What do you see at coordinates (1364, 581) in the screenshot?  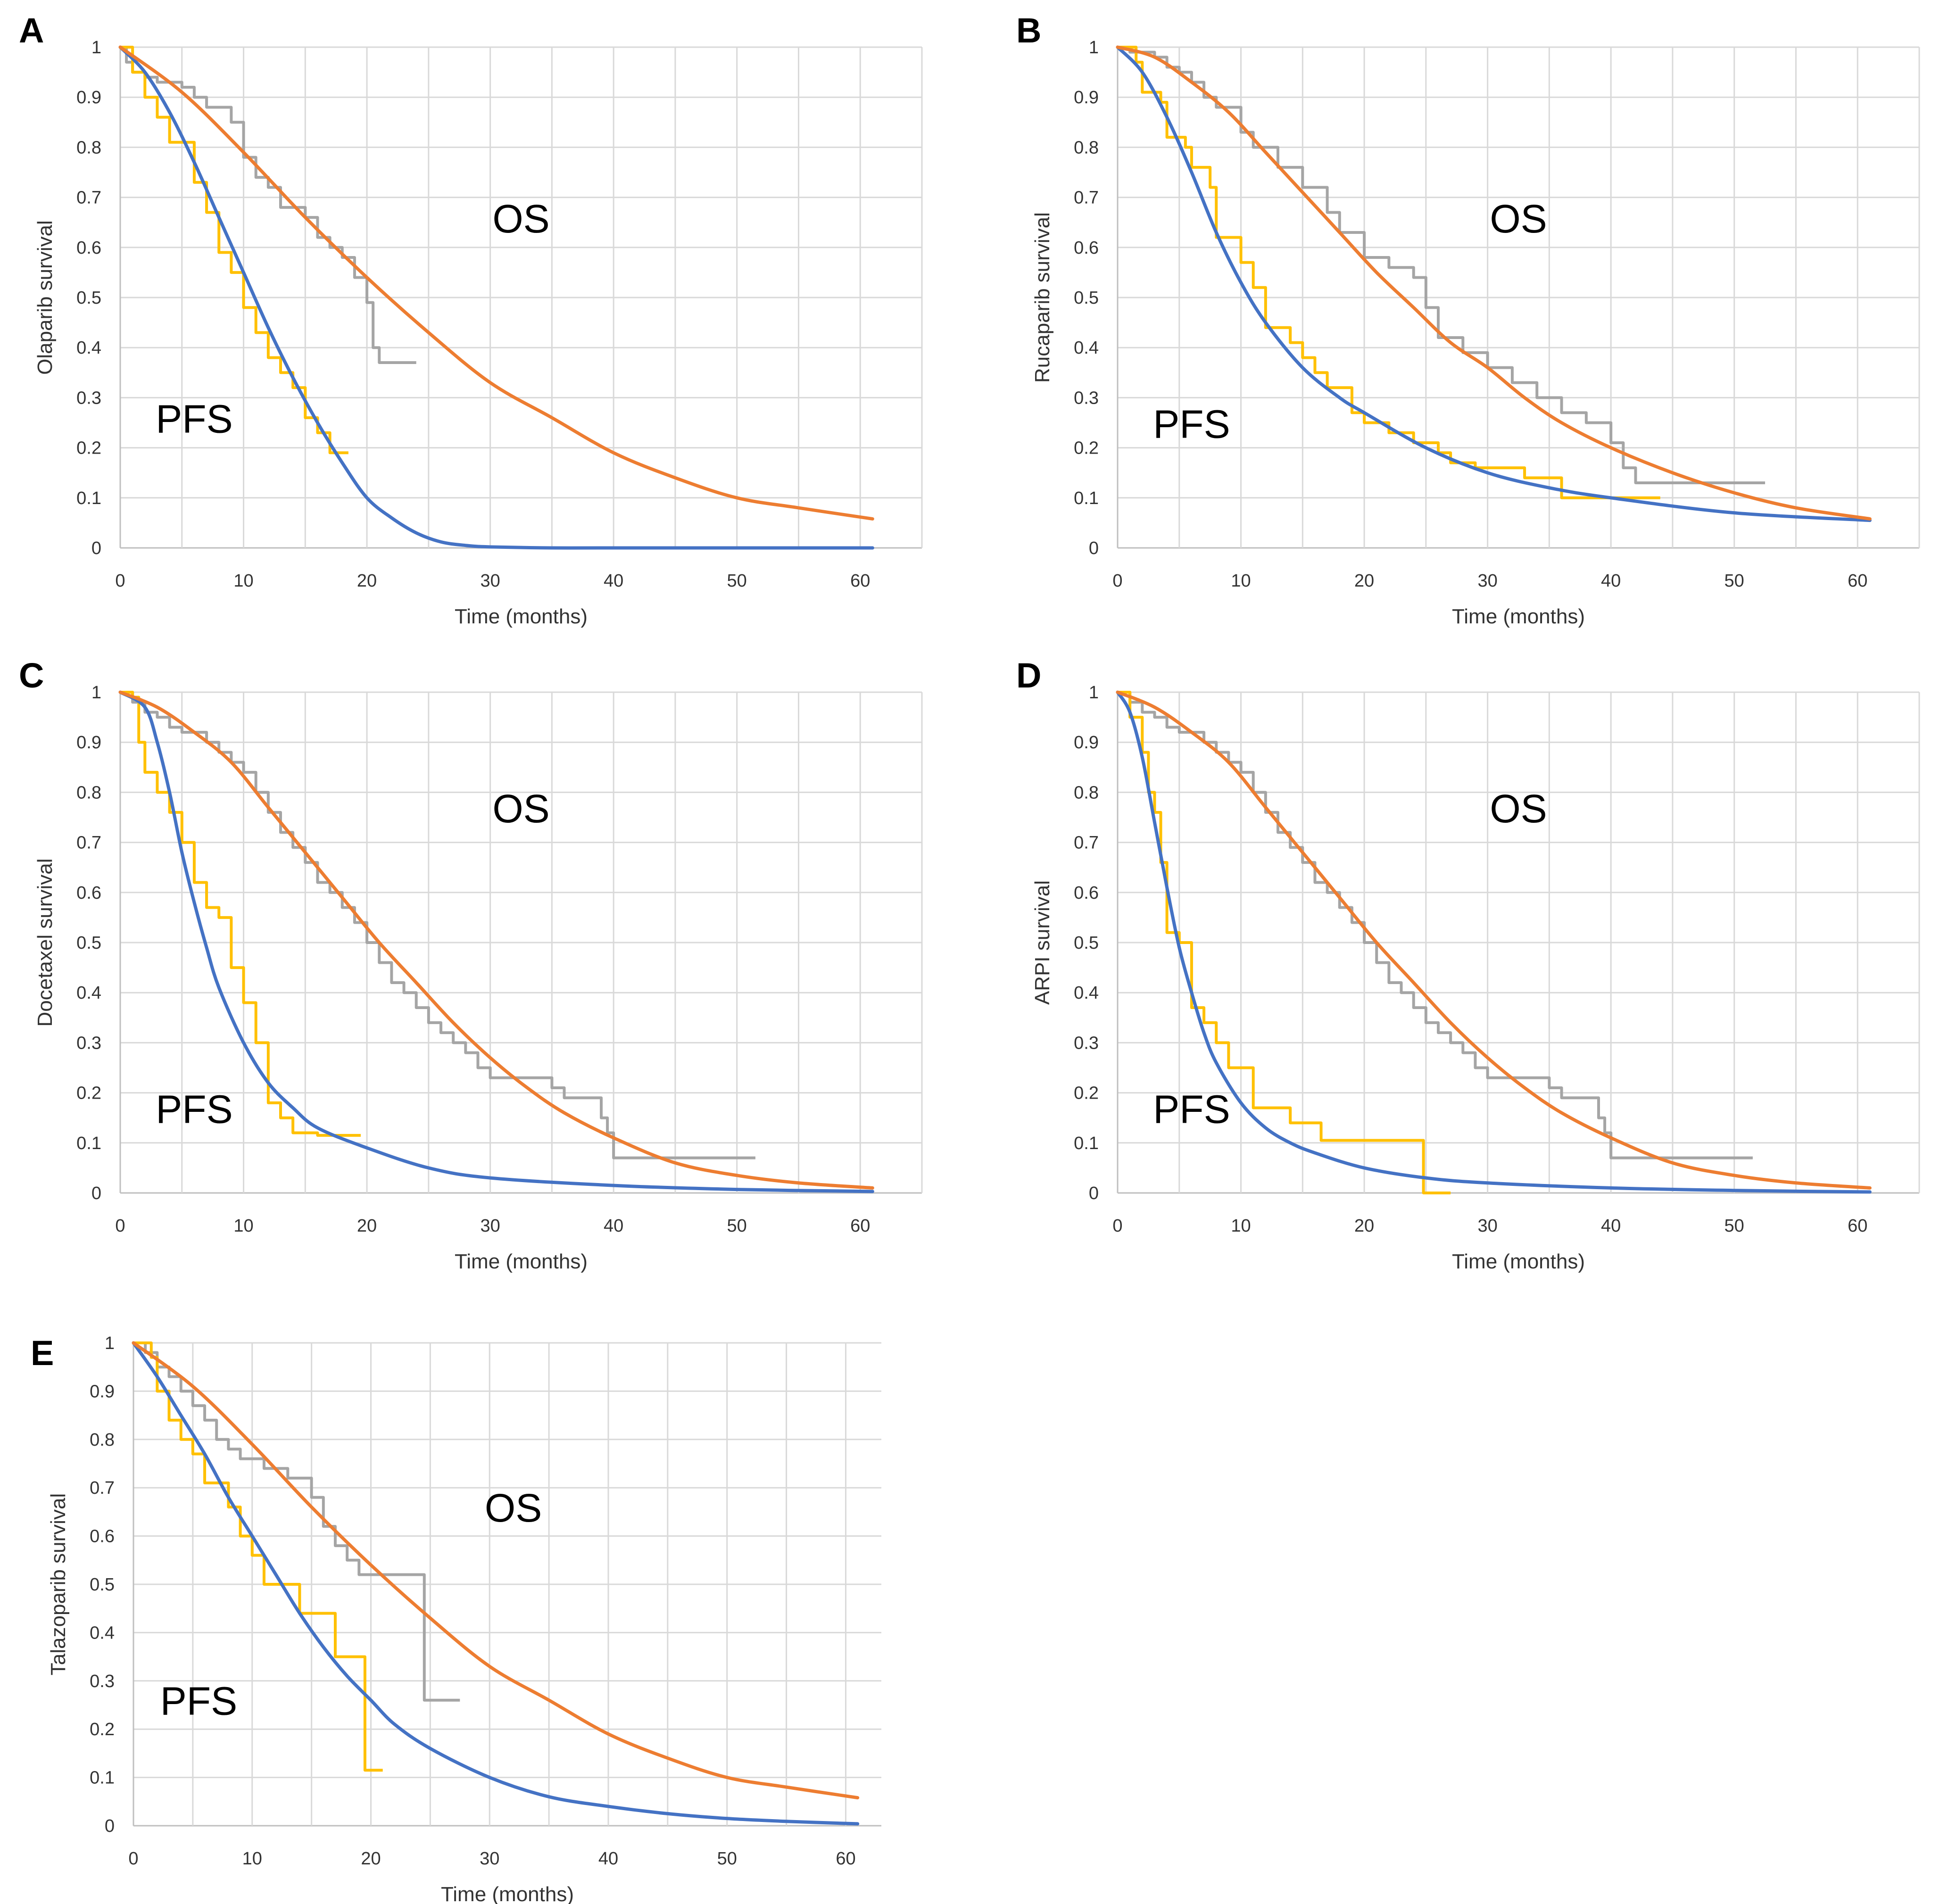 I see `panel-b-xtick-20: 20` at bounding box center [1364, 581].